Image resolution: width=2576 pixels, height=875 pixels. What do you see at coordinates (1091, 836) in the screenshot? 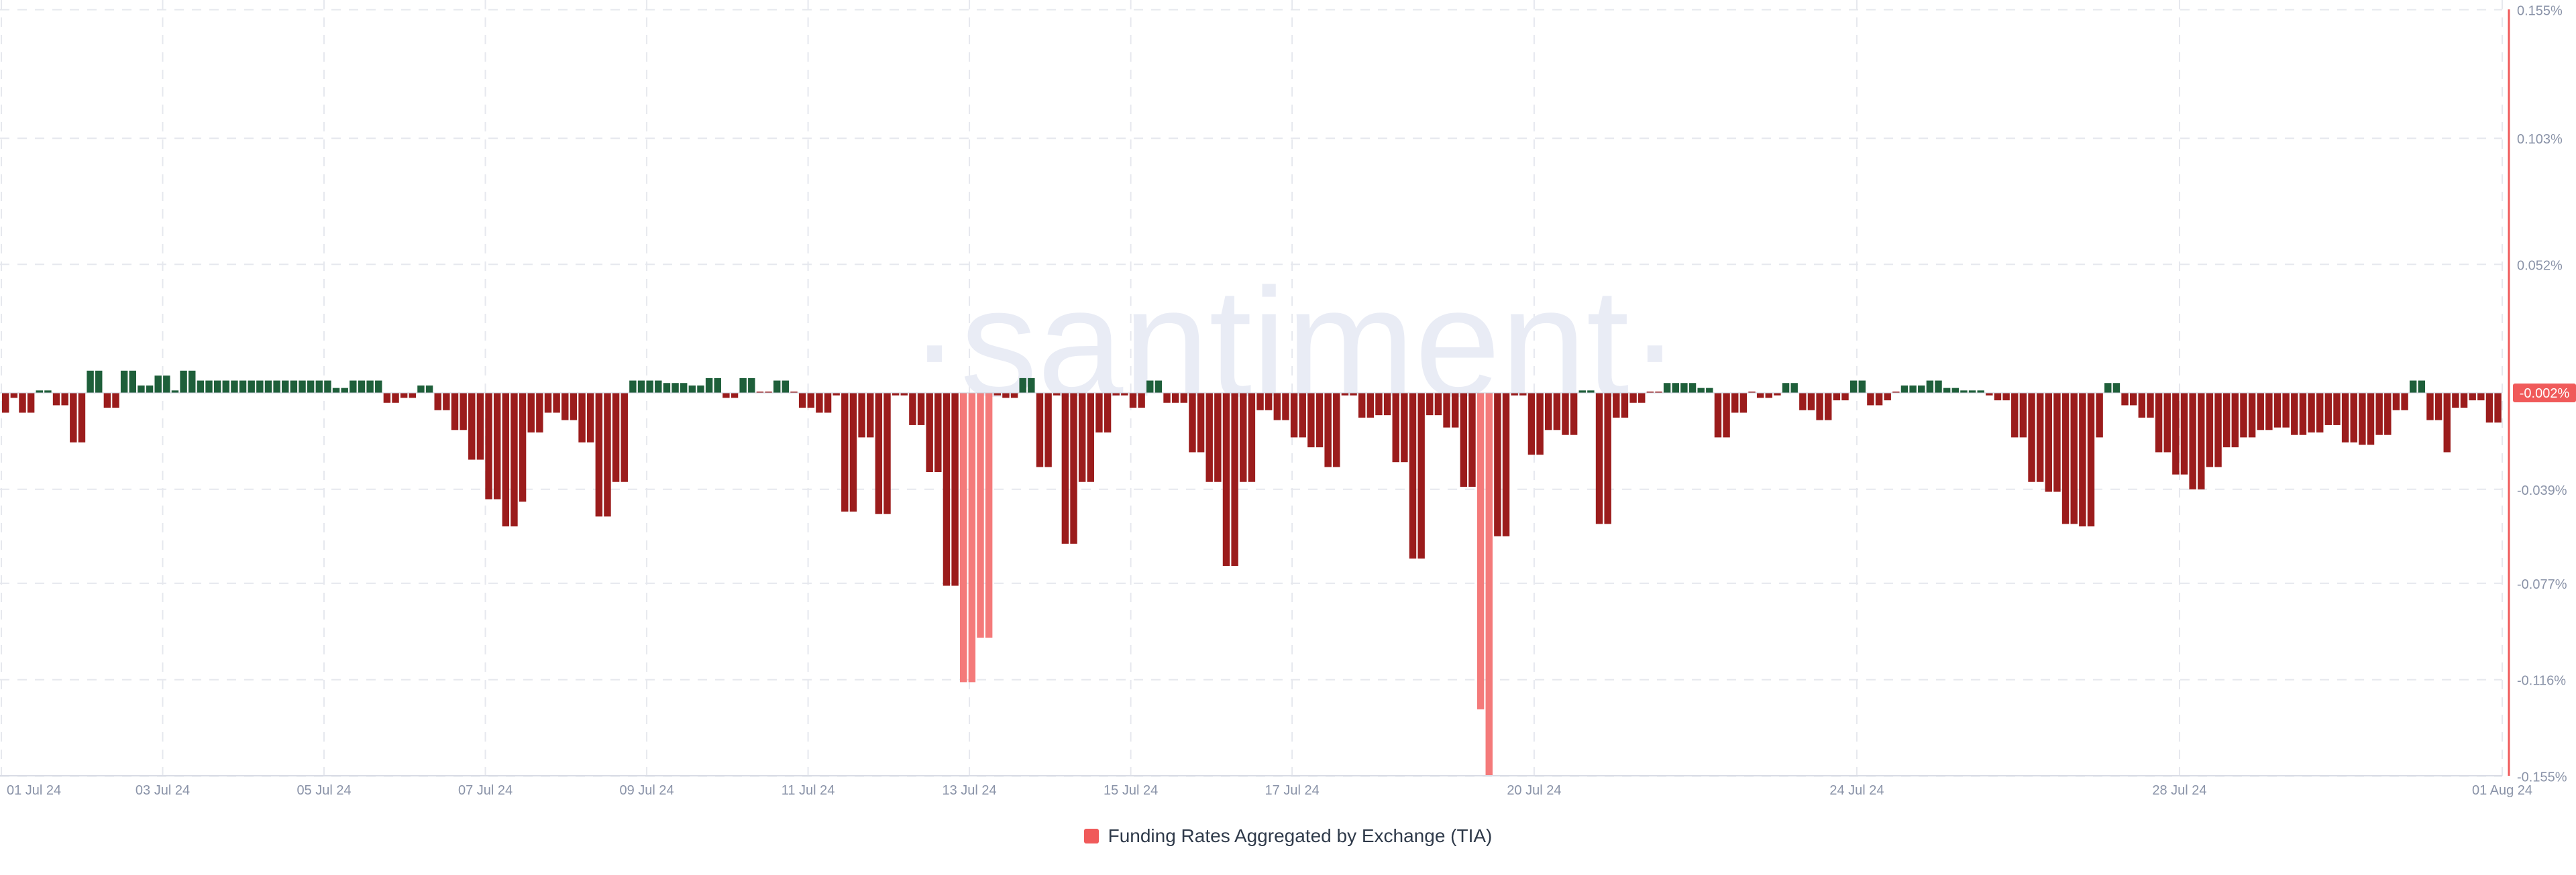
I see `legend-swatch` at bounding box center [1091, 836].